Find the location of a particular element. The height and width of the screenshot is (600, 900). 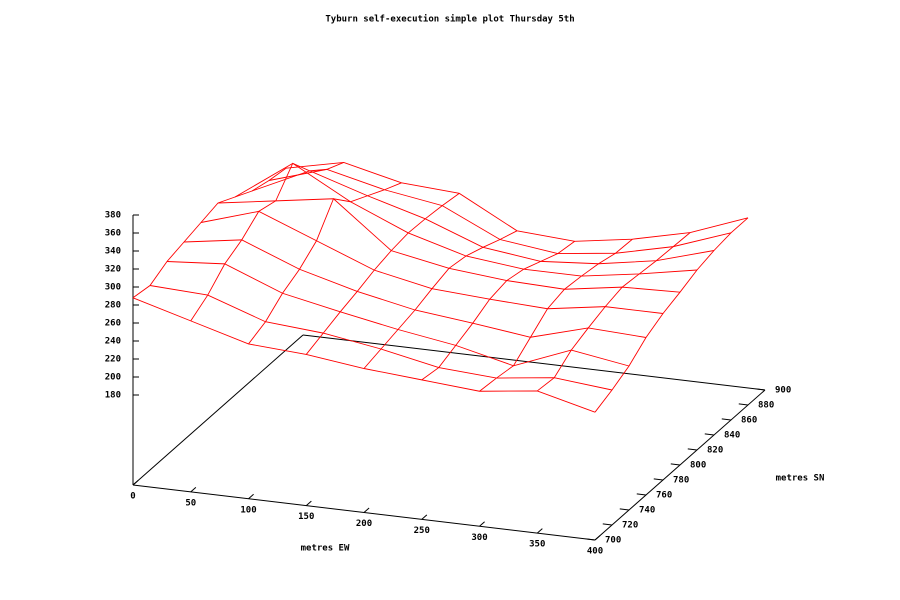

z-tick-label: 180 is located at coordinates (113, 396).